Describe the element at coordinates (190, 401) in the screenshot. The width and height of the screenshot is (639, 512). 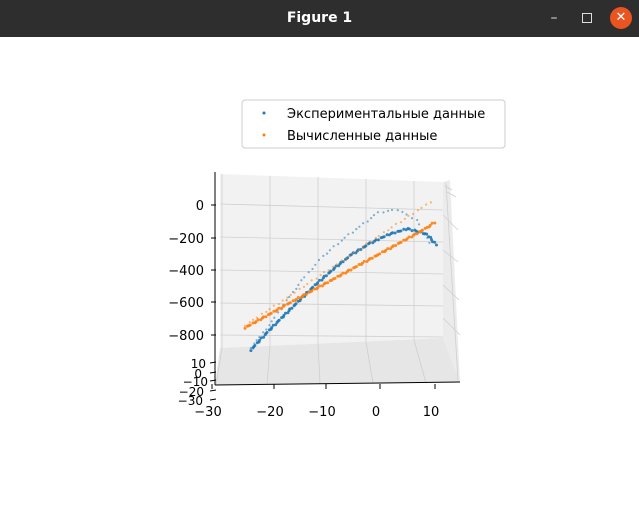
I see `y-tick-label: −30` at that location.